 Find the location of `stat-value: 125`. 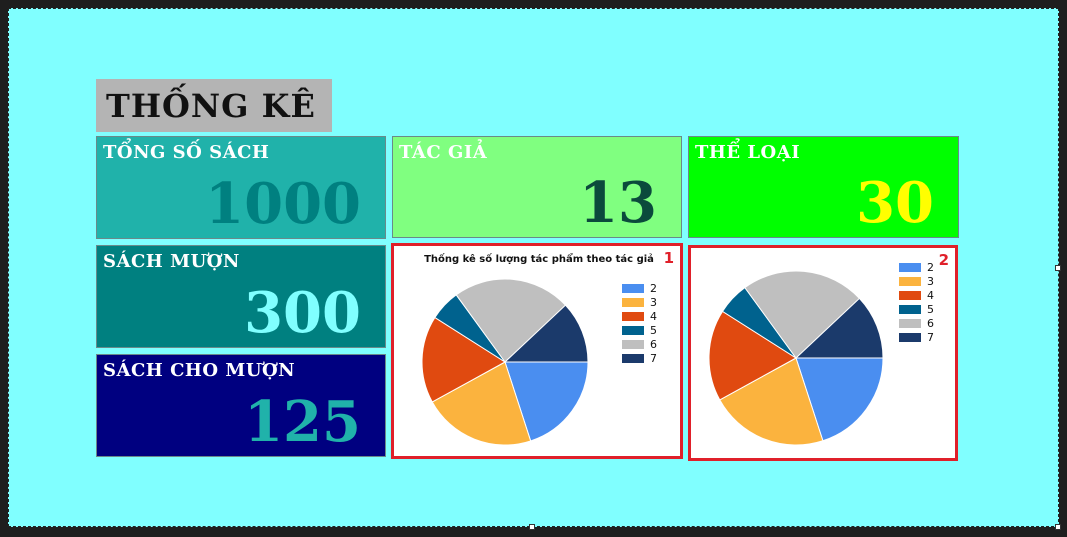

stat-value: 125 is located at coordinates (302, 422).